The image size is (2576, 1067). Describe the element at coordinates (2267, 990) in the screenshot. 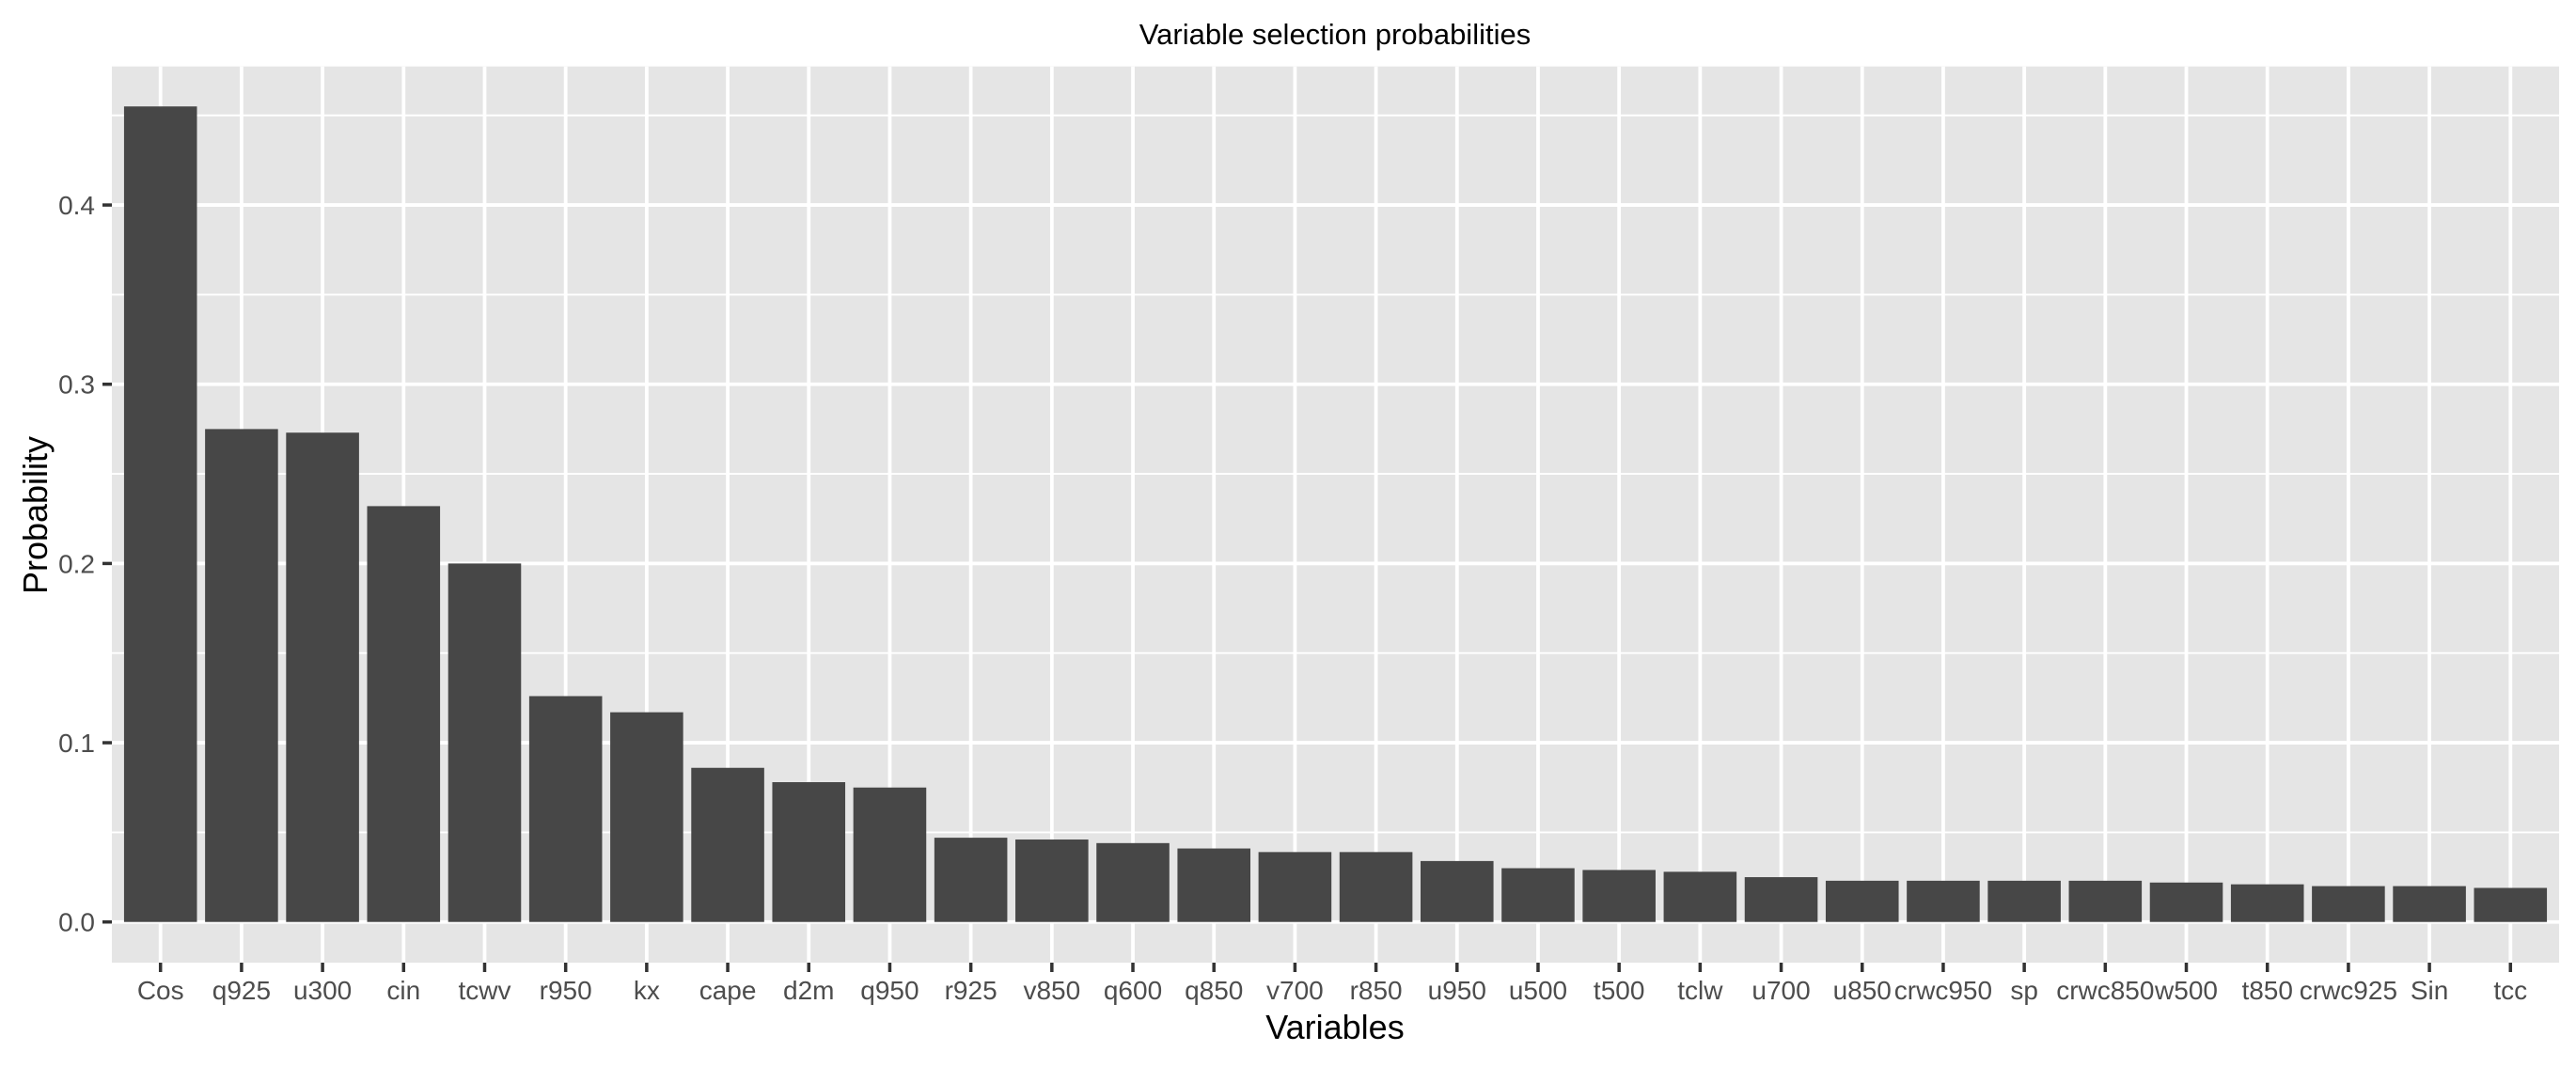

I see `x-tick-label: t850` at that location.